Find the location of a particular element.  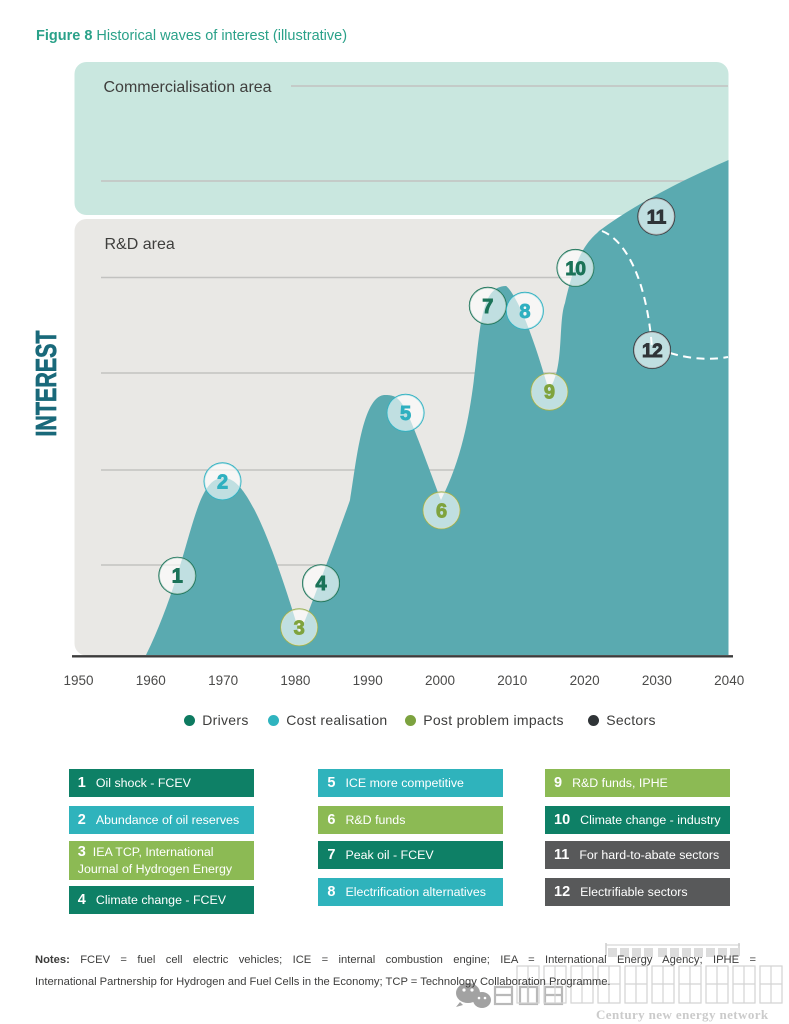

svg-text: 1980 is located at coordinates (295, 680).